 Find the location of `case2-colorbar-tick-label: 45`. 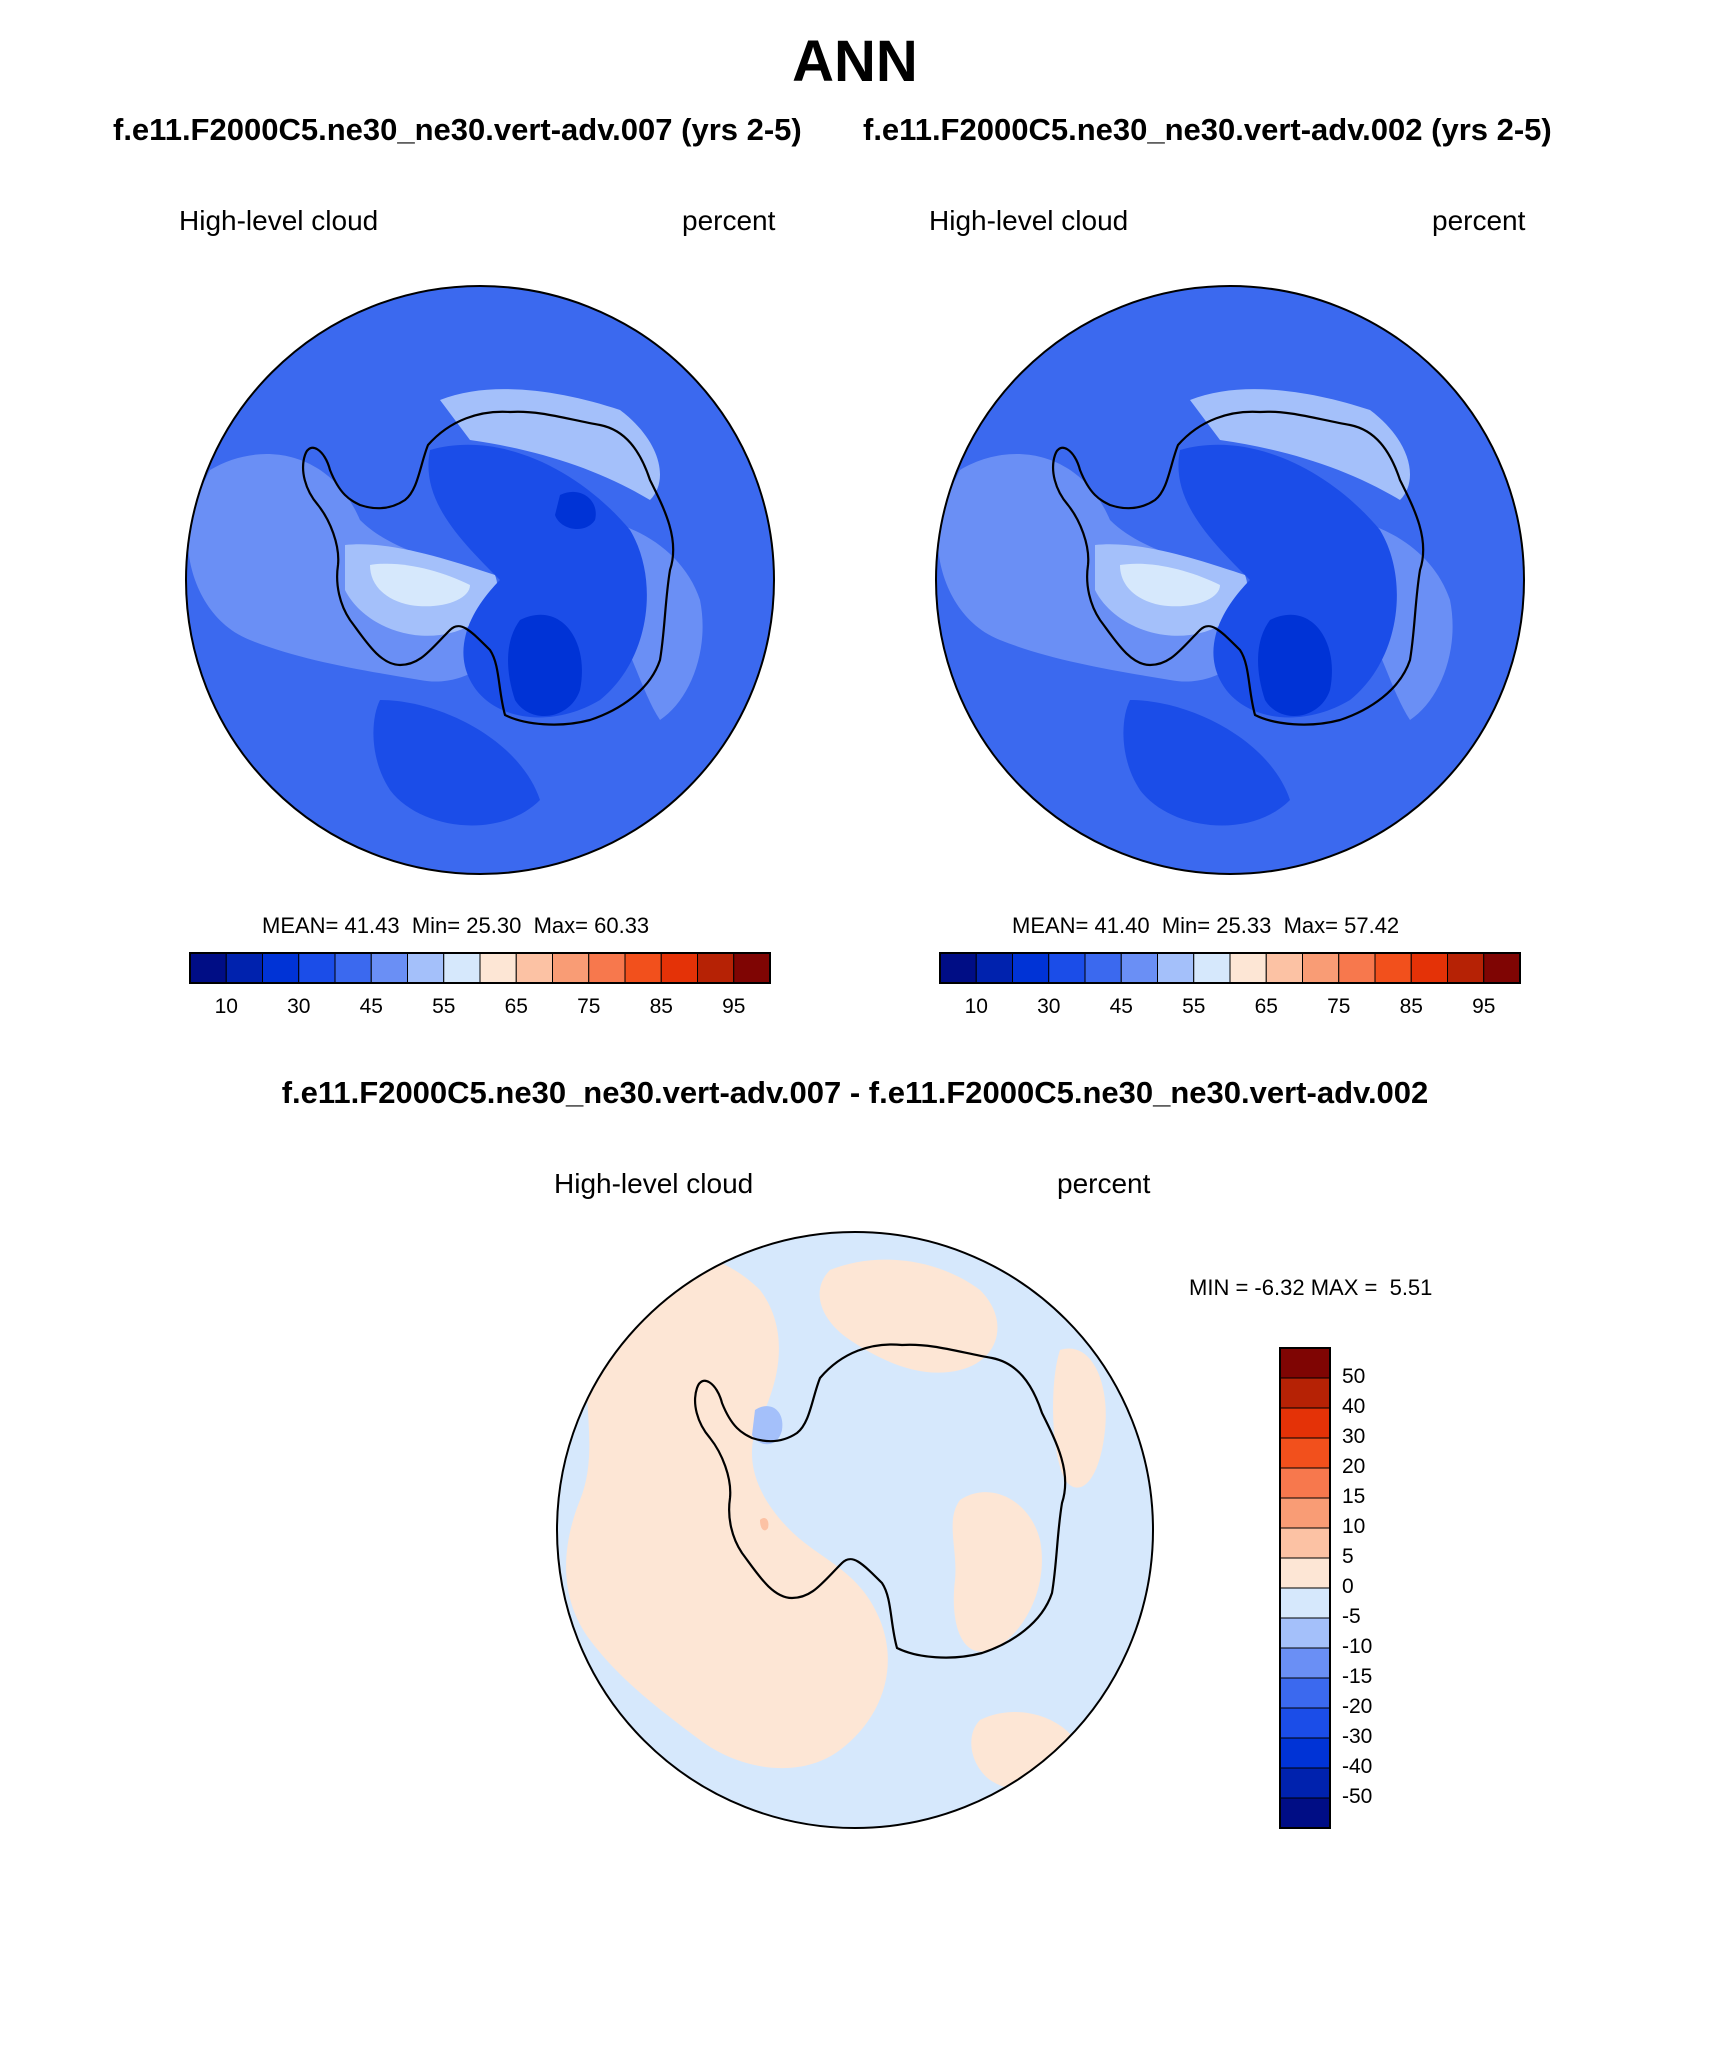

case2-colorbar-tick-label: 45 is located at coordinates (1121, 1006).